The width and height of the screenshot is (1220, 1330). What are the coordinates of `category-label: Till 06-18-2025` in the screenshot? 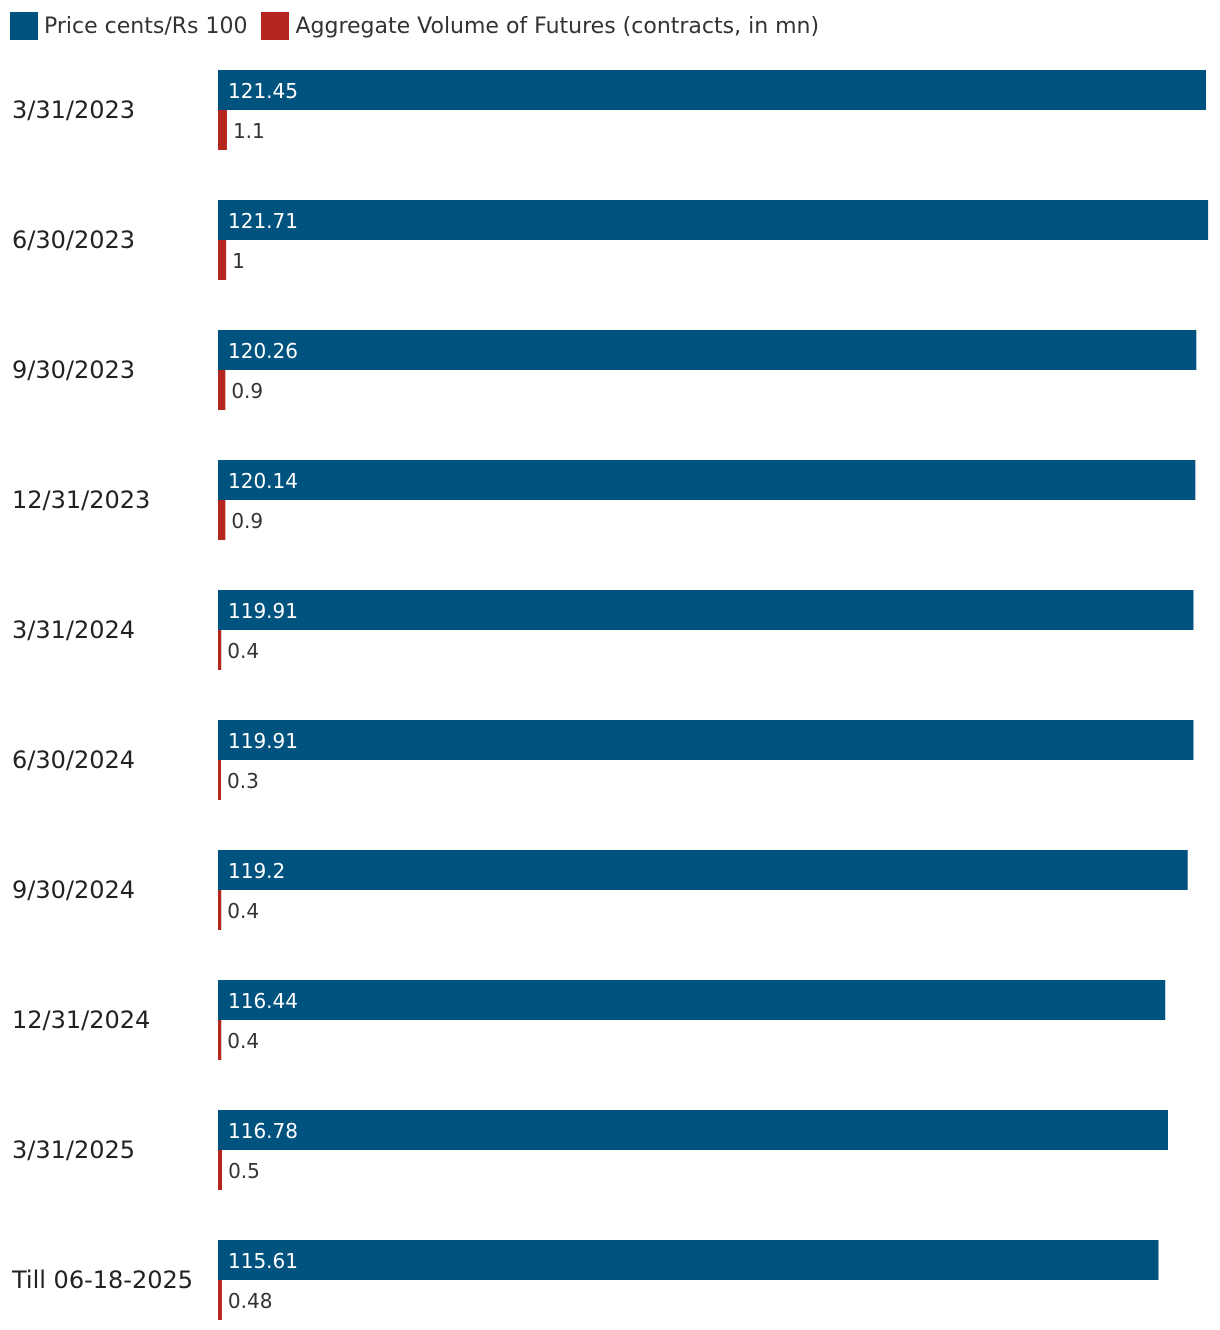 It's located at (102, 1280).